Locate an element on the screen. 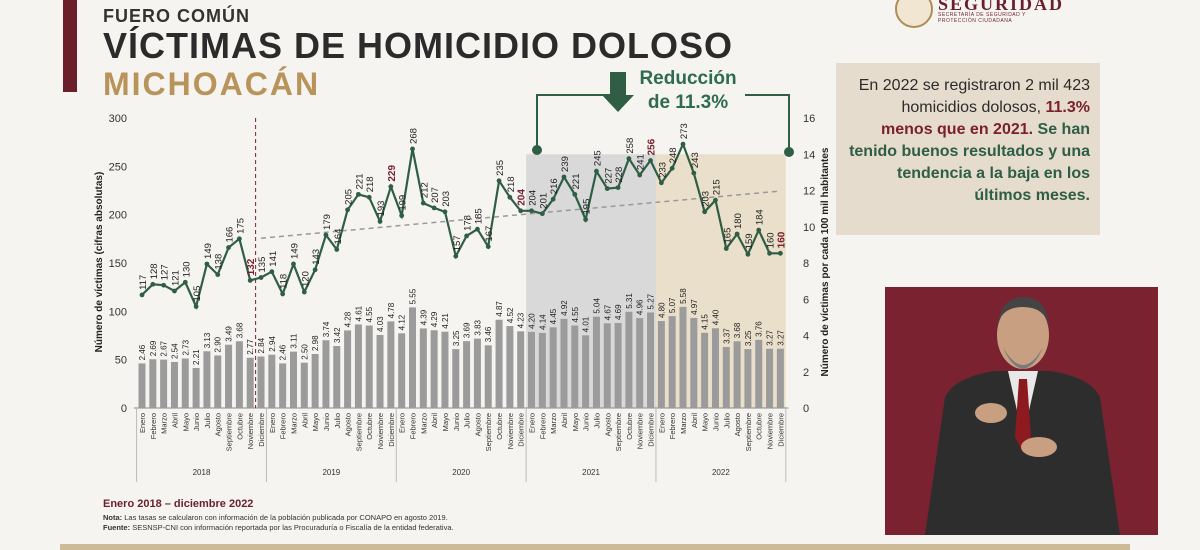 The height and width of the screenshot is (550, 1200). victims-label: 105 is located at coordinates (197, 294).